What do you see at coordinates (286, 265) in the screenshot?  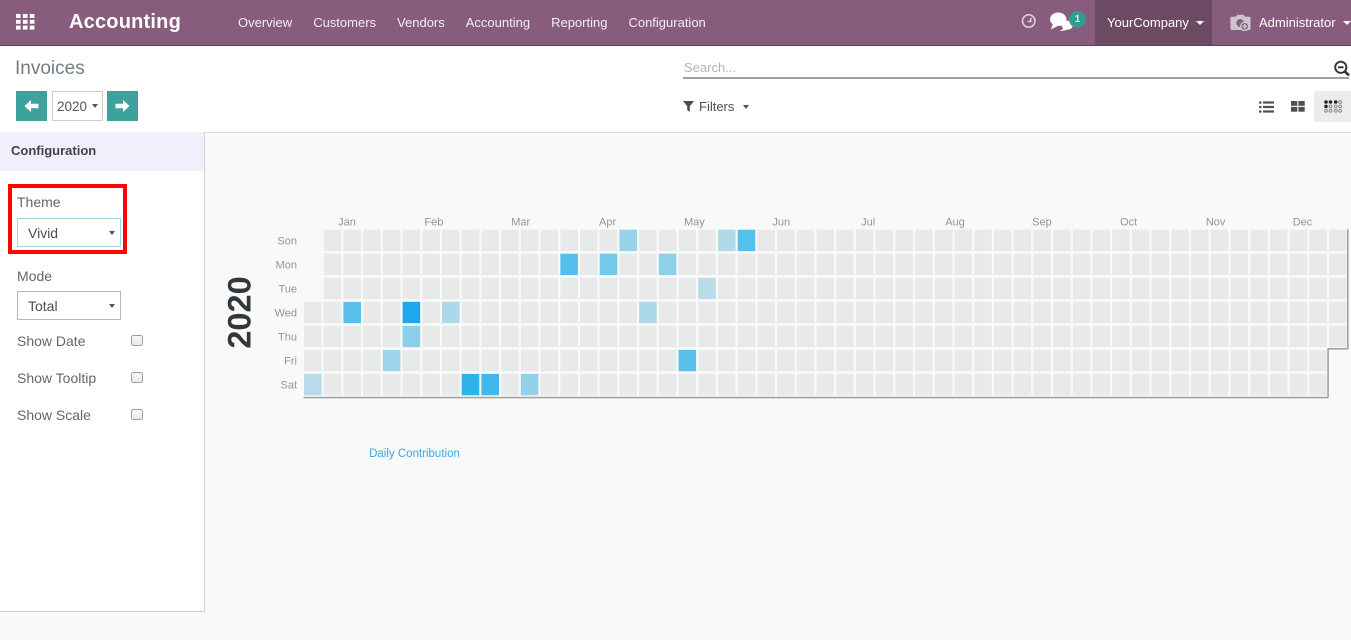 I see `svg-text: Mon` at bounding box center [286, 265].